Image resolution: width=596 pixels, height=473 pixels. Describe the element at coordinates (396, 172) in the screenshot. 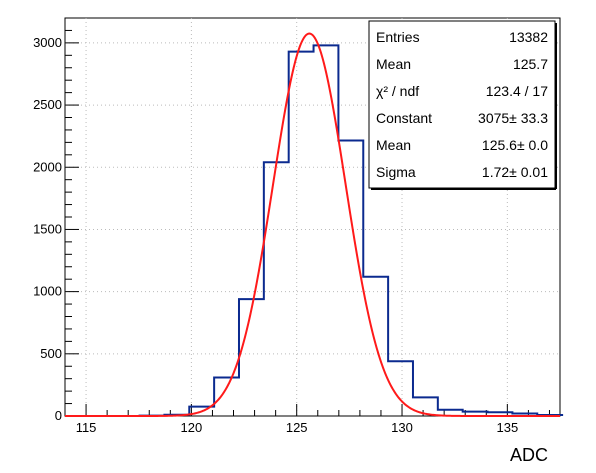

I see `stats-label: Sigma` at that location.